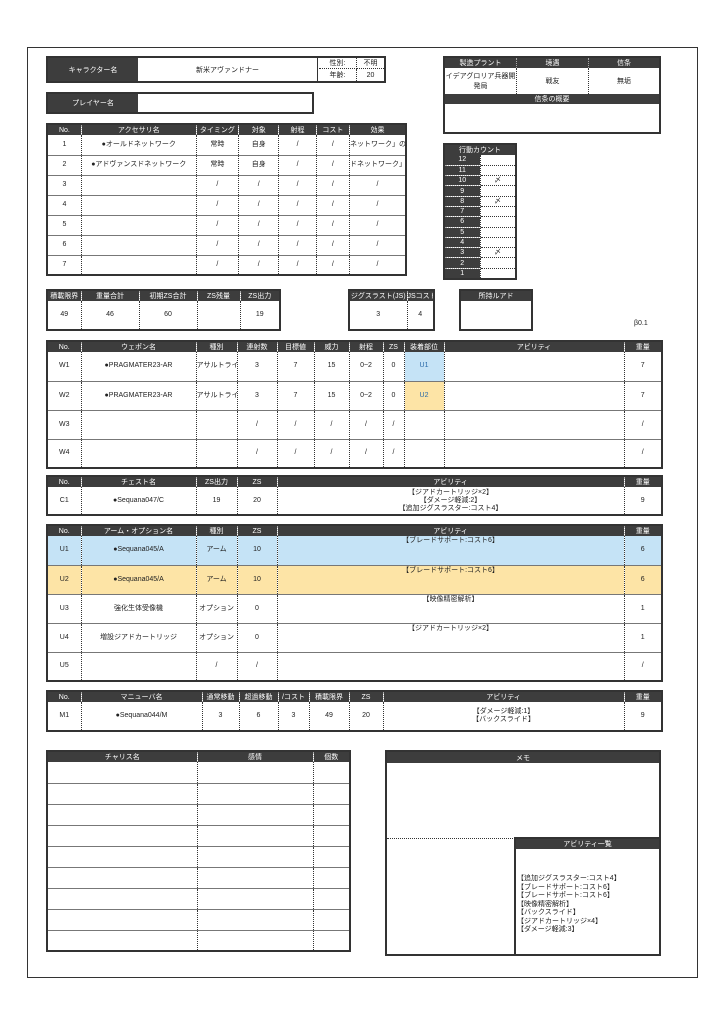 This screenshot has height=1024, width=724. I want to click on table-cell: 強化生体受像機, so click(138, 609).